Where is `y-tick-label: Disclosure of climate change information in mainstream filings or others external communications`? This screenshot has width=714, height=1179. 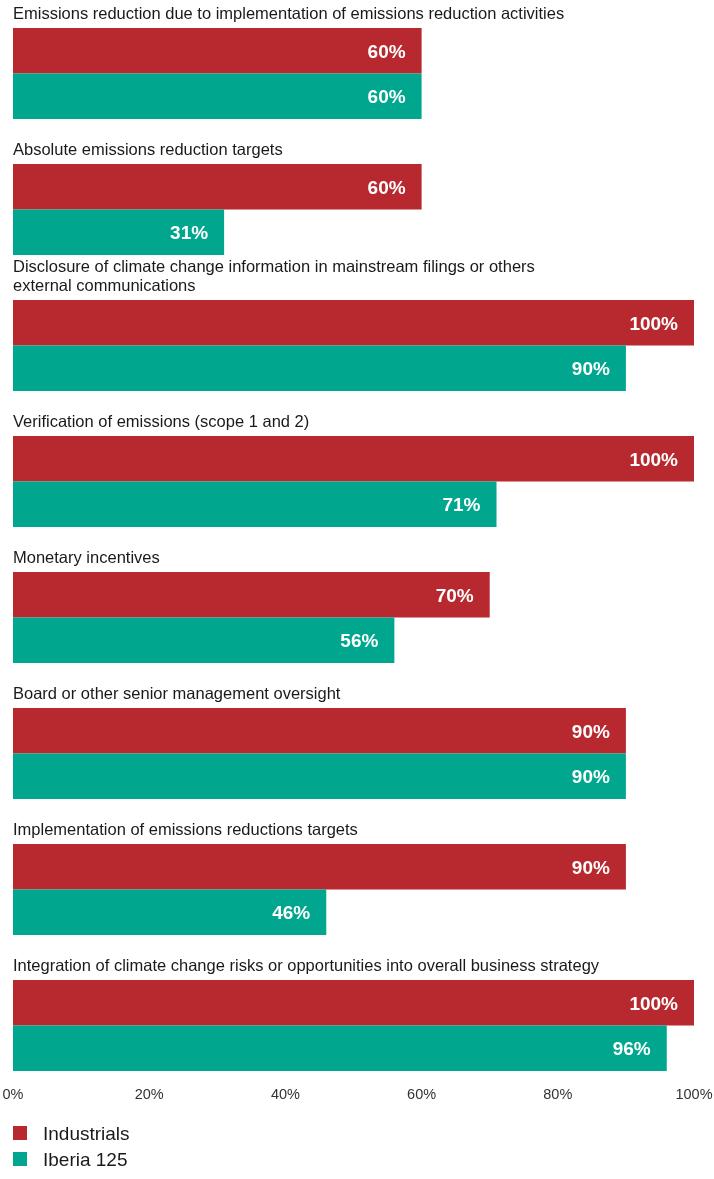 y-tick-label: Disclosure of climate change information in mainstream filings or others external communications is located at coordinates (274, 275).